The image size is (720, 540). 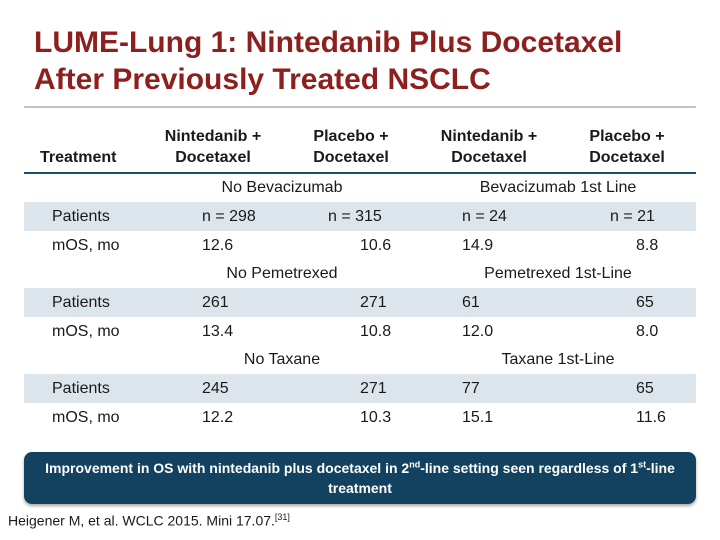 What do you see at coordinates (218, 417) in the screenshot?
I see `cell-value: 12.2` at bounding box center [218, 417].